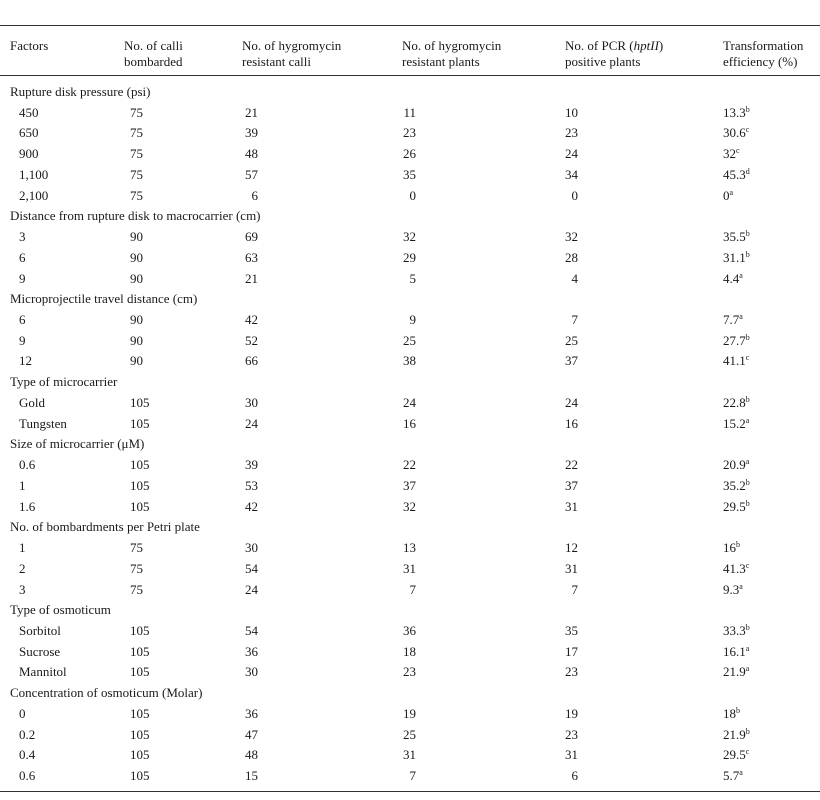  Describe the element at coordinates (571, 402) in the screenshot. I see `pcr-positive-plants: 24` at that location.